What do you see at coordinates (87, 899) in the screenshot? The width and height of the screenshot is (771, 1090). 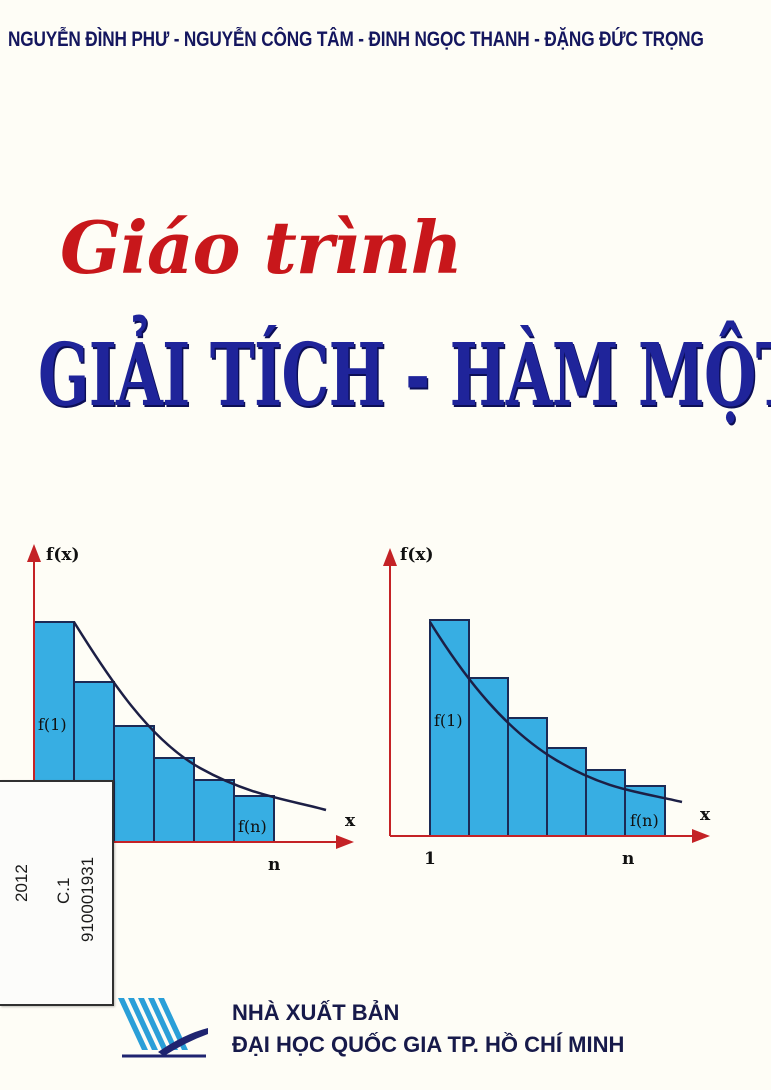 I see `library-barcode: 910001931` at bounding box center [87, 899].